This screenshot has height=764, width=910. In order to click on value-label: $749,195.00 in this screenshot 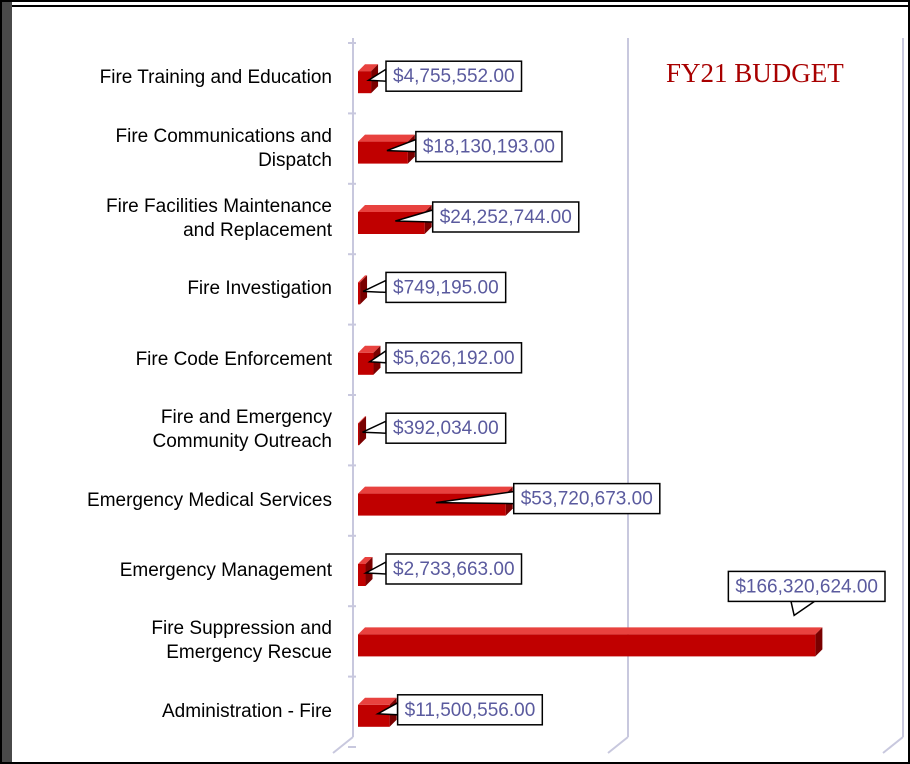, I will do `click(446, 287)`.